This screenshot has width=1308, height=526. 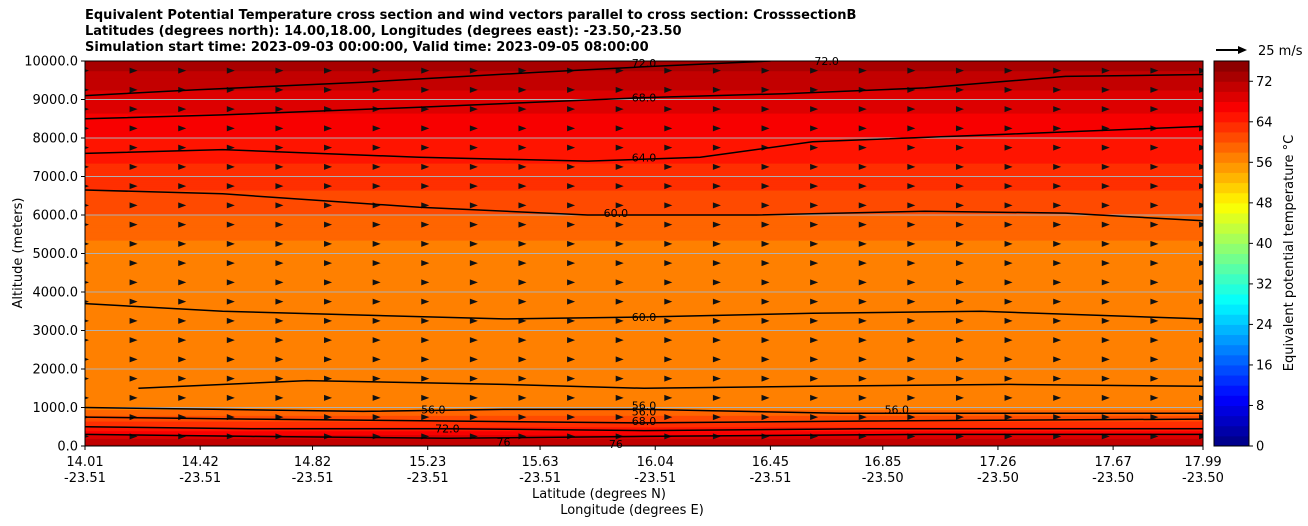 What do you see at coordinates (1113, 462) in the screenshot?
I see `x-tick-label-lat: 17.67` at bounding box center [1113, 462].